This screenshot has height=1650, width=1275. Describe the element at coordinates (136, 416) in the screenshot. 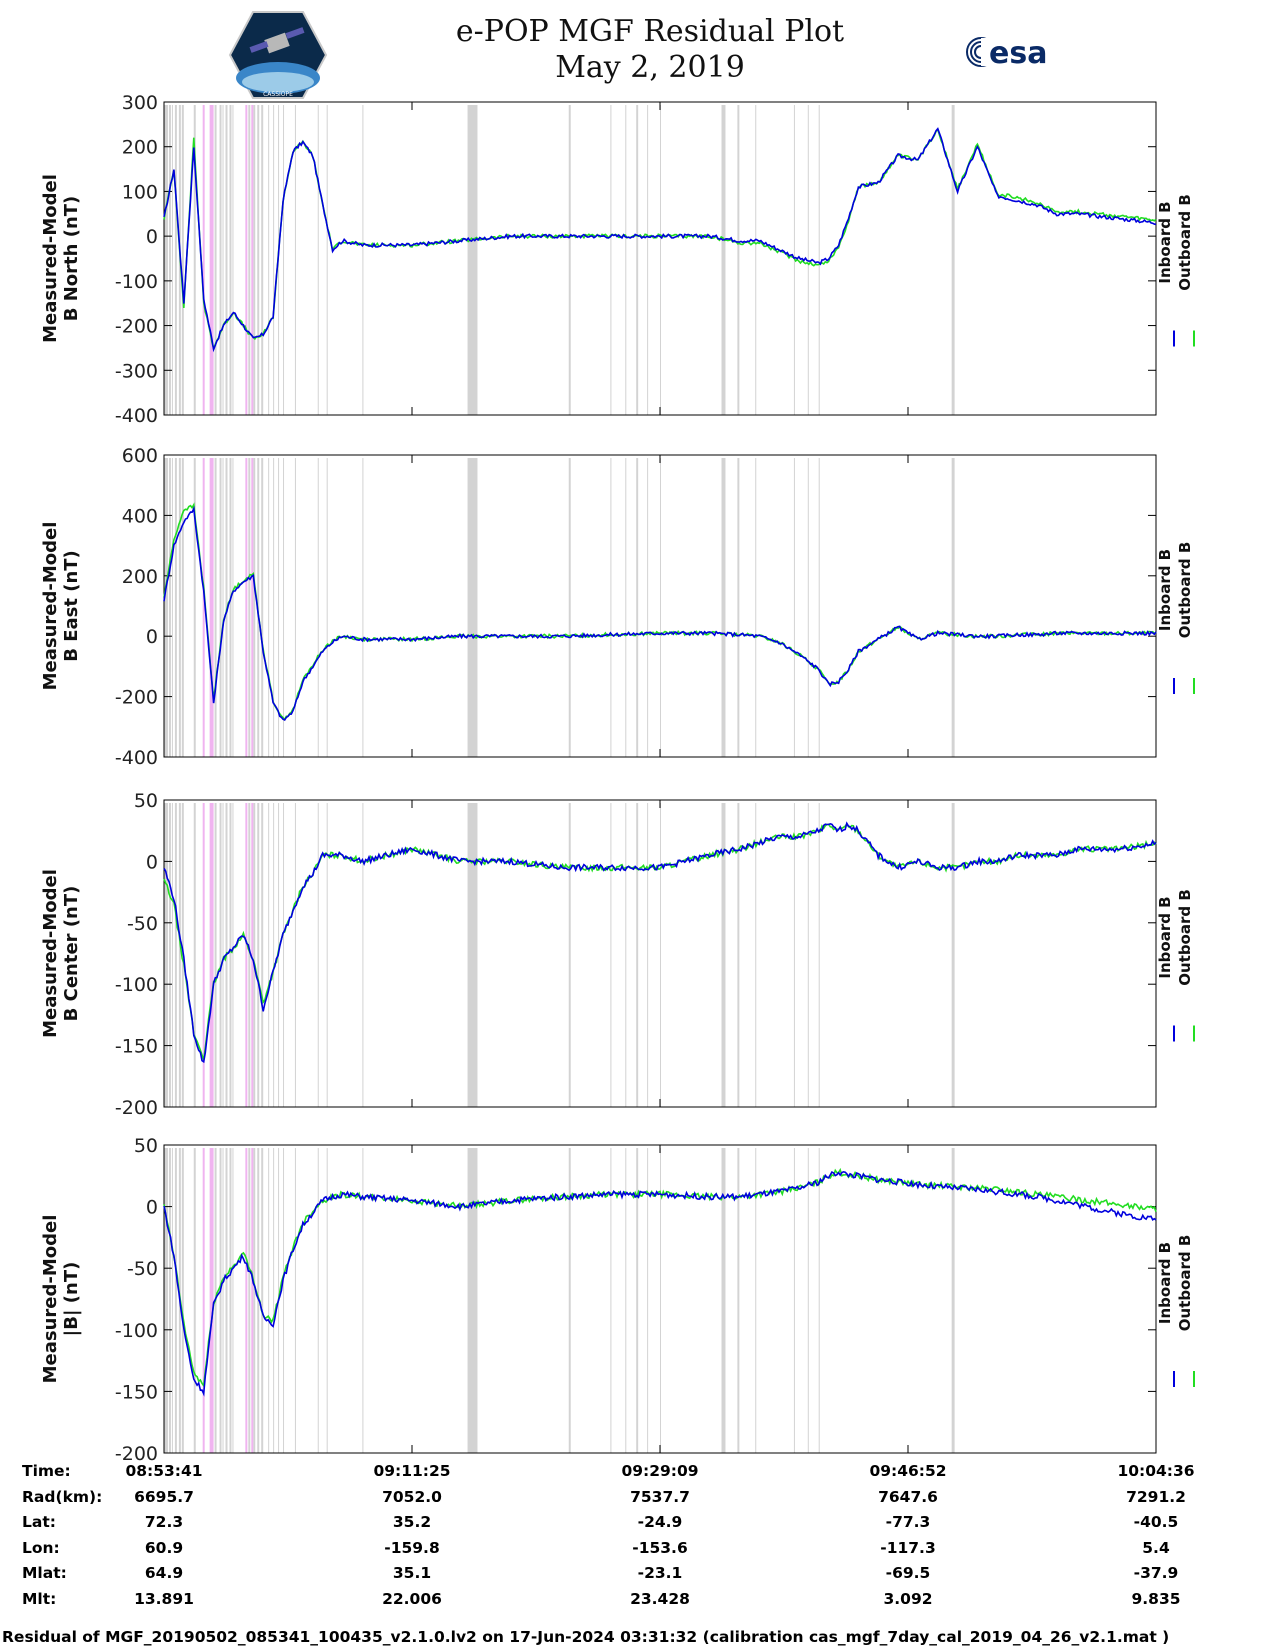

I see `y-tick-label: -400` at that location.